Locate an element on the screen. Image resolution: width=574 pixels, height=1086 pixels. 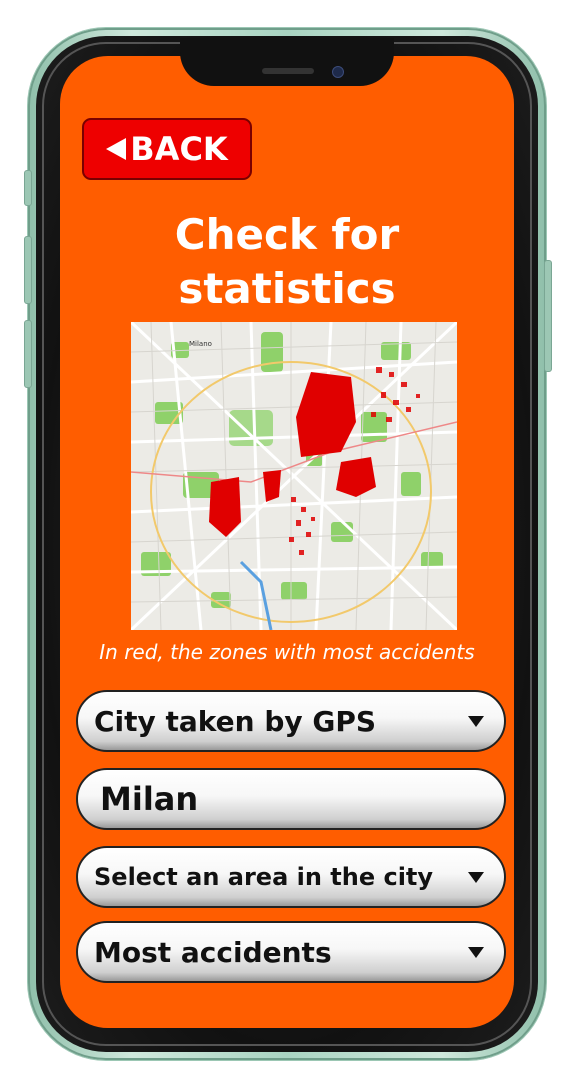
sort-dropdown-label: Most accidents is located at coordinates (213, 952).